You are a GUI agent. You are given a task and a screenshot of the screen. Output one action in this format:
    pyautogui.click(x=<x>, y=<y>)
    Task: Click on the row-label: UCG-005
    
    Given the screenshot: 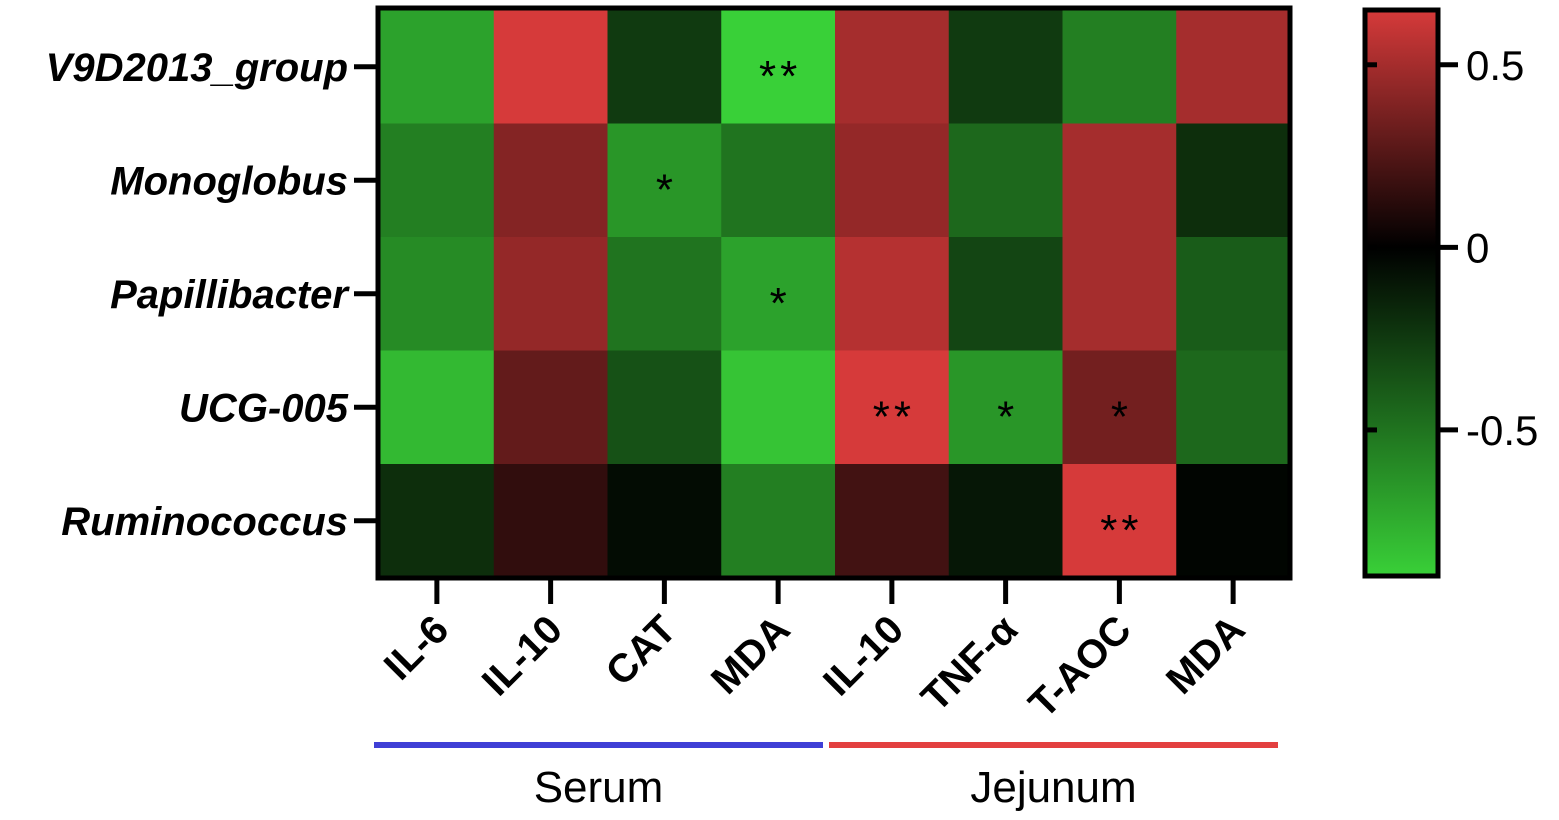 What is the action you would take?
    pyautogui.click(x=264, y=408)
    